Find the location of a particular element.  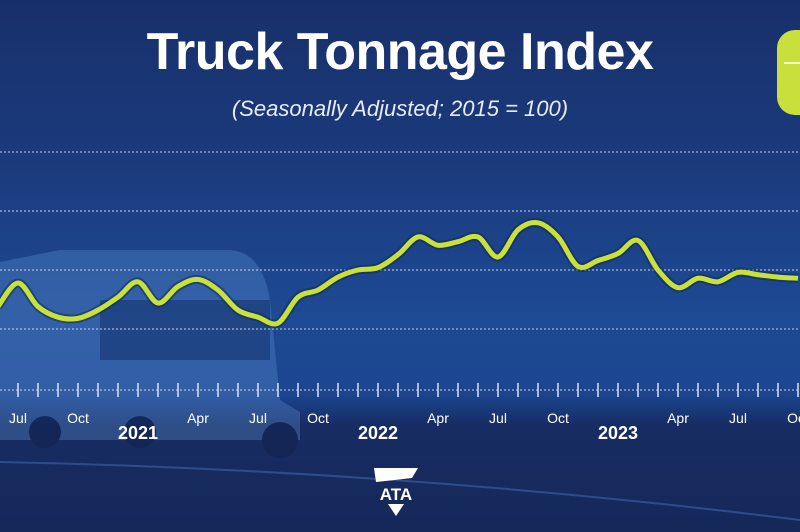

ata-logo-mark: ATA is located at coordinates (396, 492).